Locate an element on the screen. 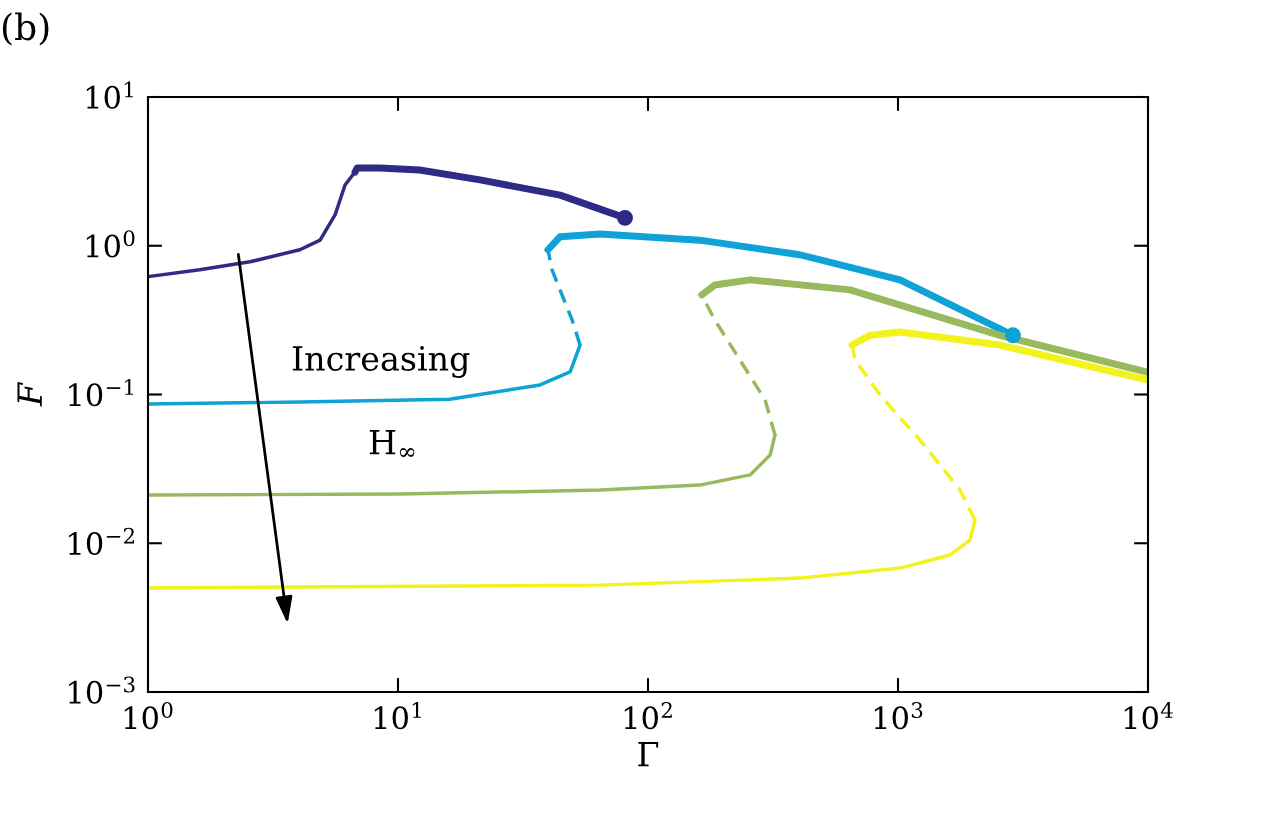  text: (b) is located at coordinates (25, 29).